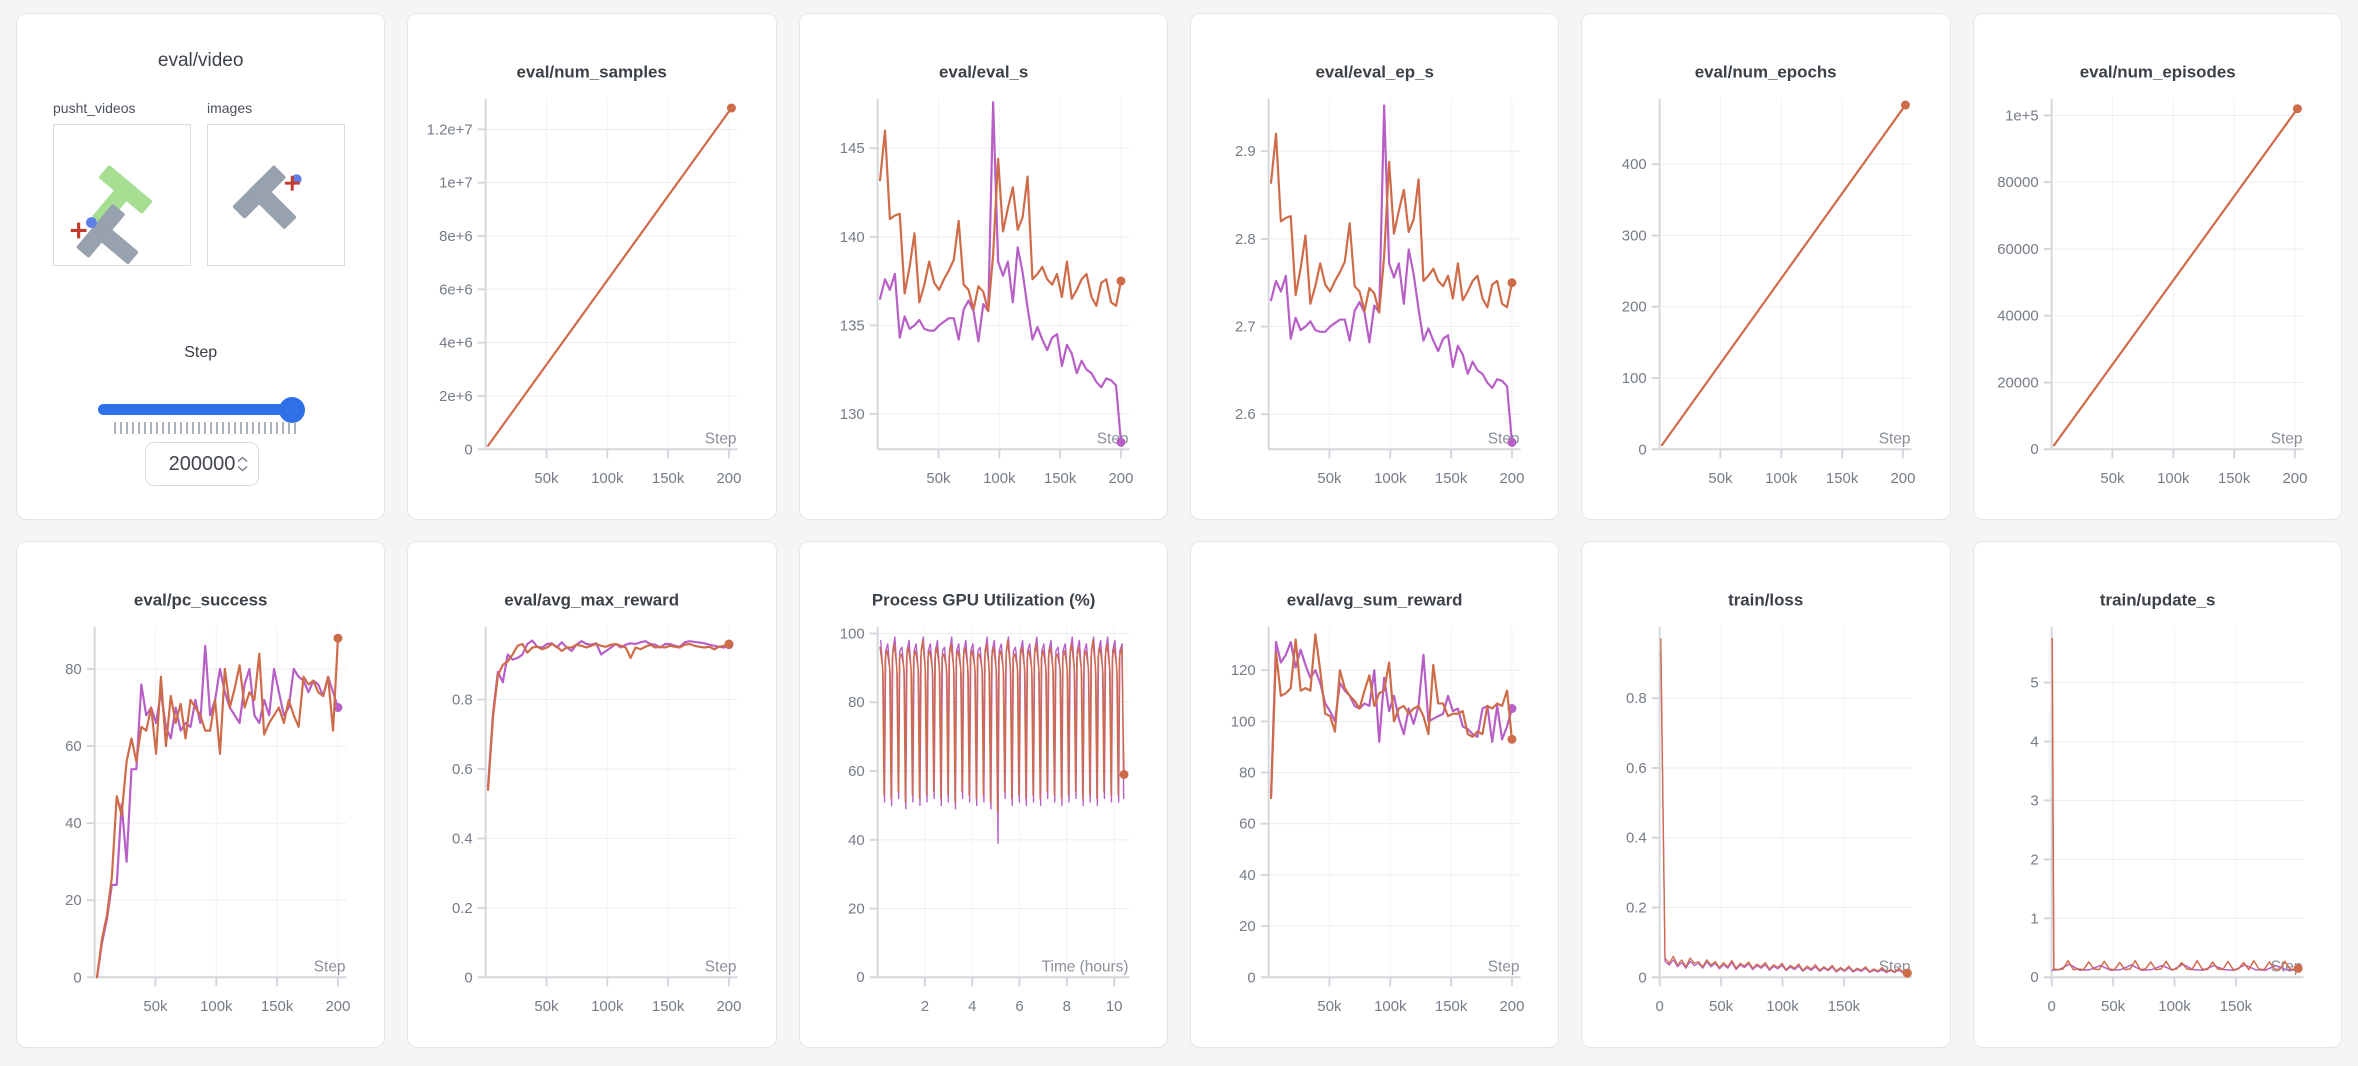 The width and height of the screenshot is (2358, 1066). I want to click on y-tick-label: 5, so click(2034, 683).